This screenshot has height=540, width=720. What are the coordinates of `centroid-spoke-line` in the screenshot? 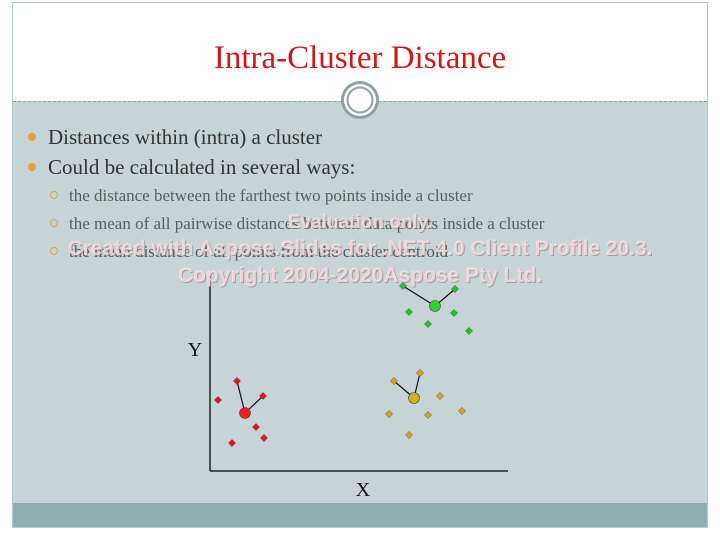 It's located at (419, 296).